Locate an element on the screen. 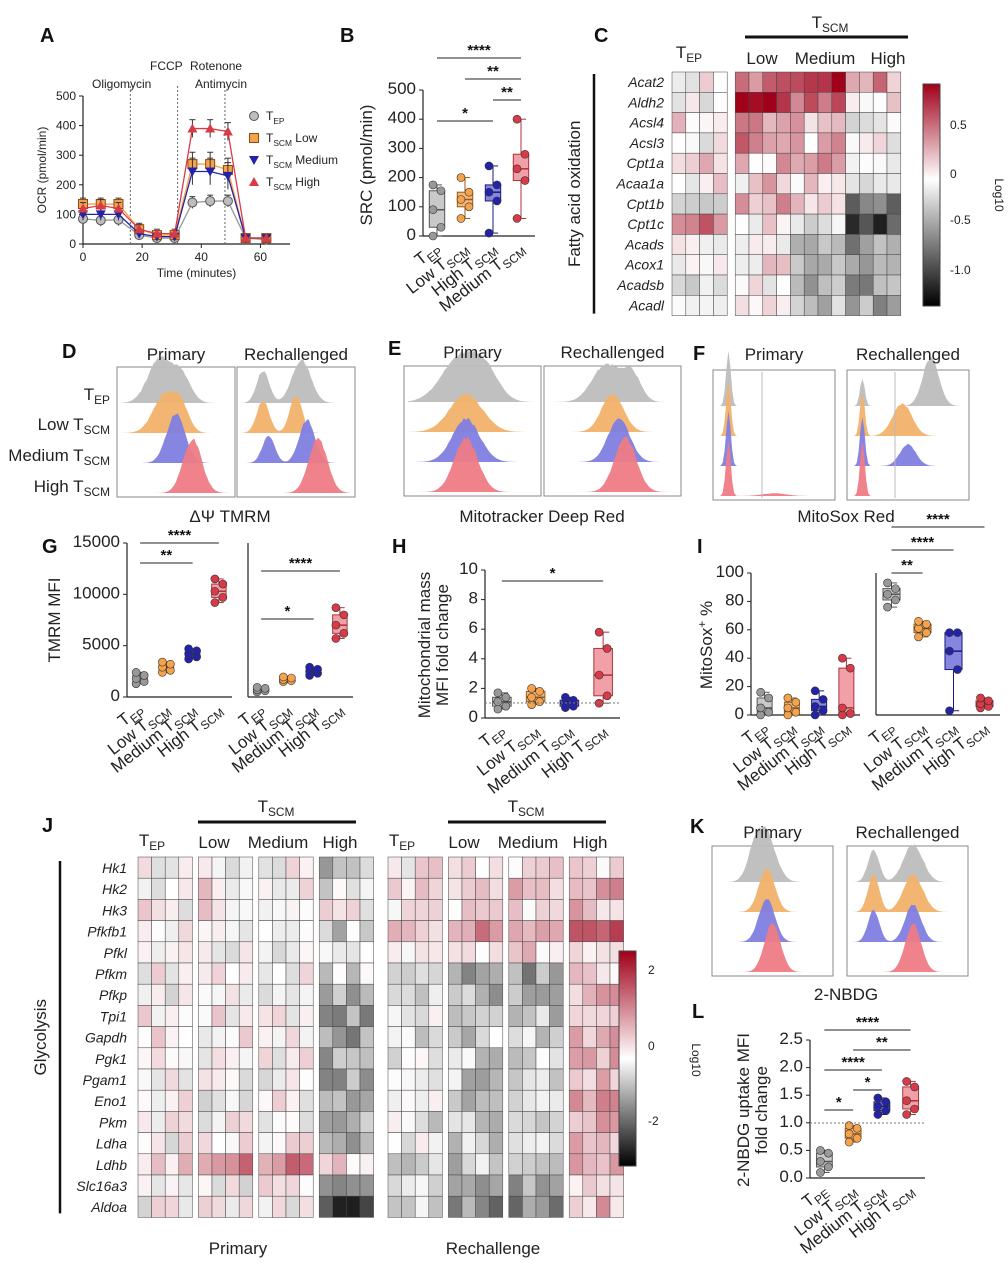 This screenshot has width=1008, height=1280. y-tick-label: 1.0 is located at coordinates (791, 1121).